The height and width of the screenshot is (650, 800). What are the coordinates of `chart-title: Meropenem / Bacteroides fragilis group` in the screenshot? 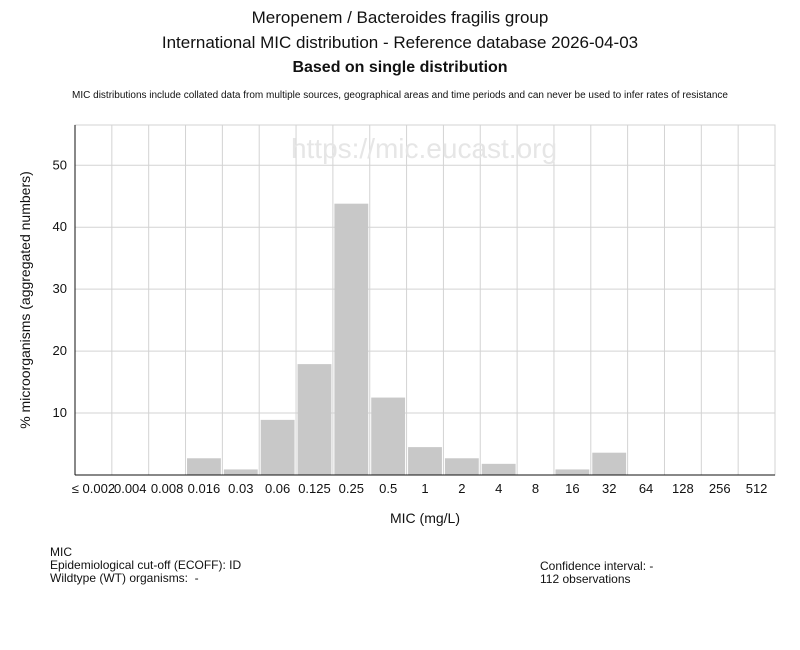 It's located at (400, 17).